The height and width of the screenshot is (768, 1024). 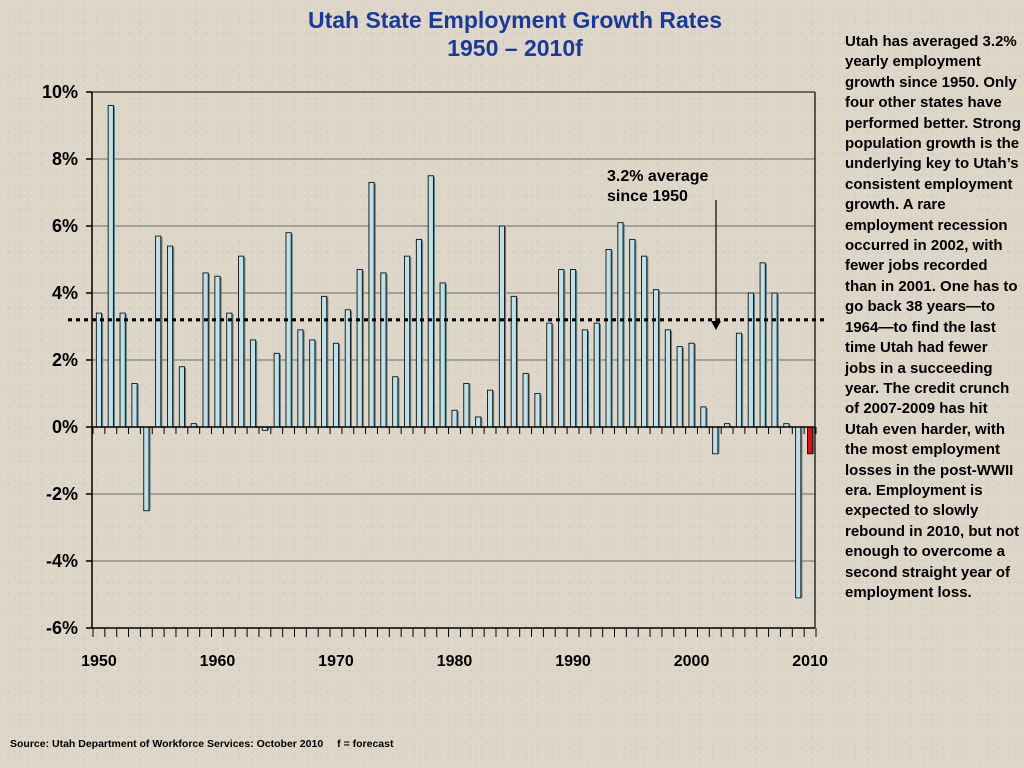 What do you see at coordinates (159, 331) in the screenshot?
I see `bar-1955` at bounding box center [159, 331].